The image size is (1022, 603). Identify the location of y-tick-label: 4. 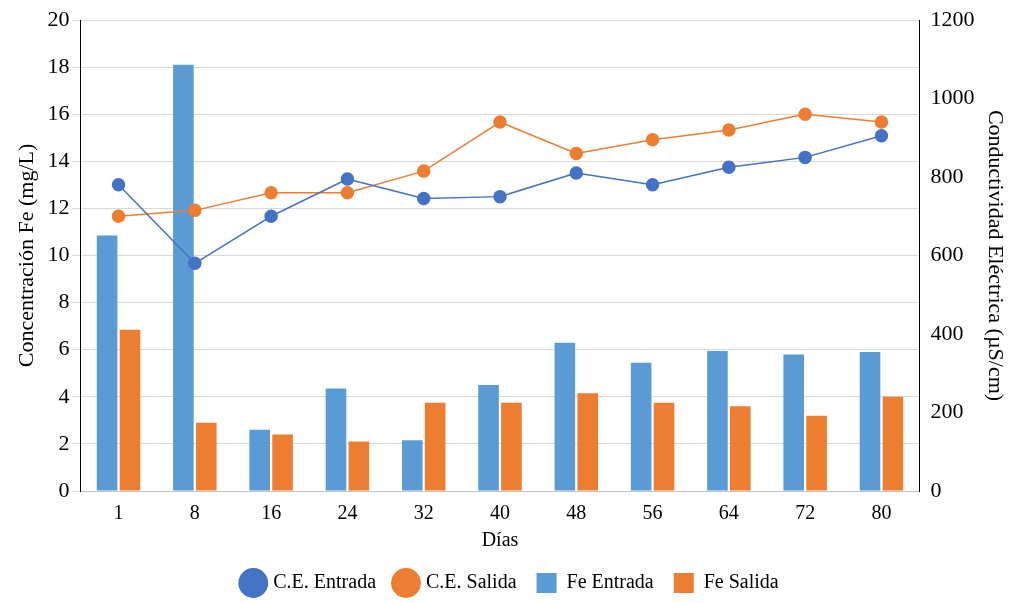
(64, 395).